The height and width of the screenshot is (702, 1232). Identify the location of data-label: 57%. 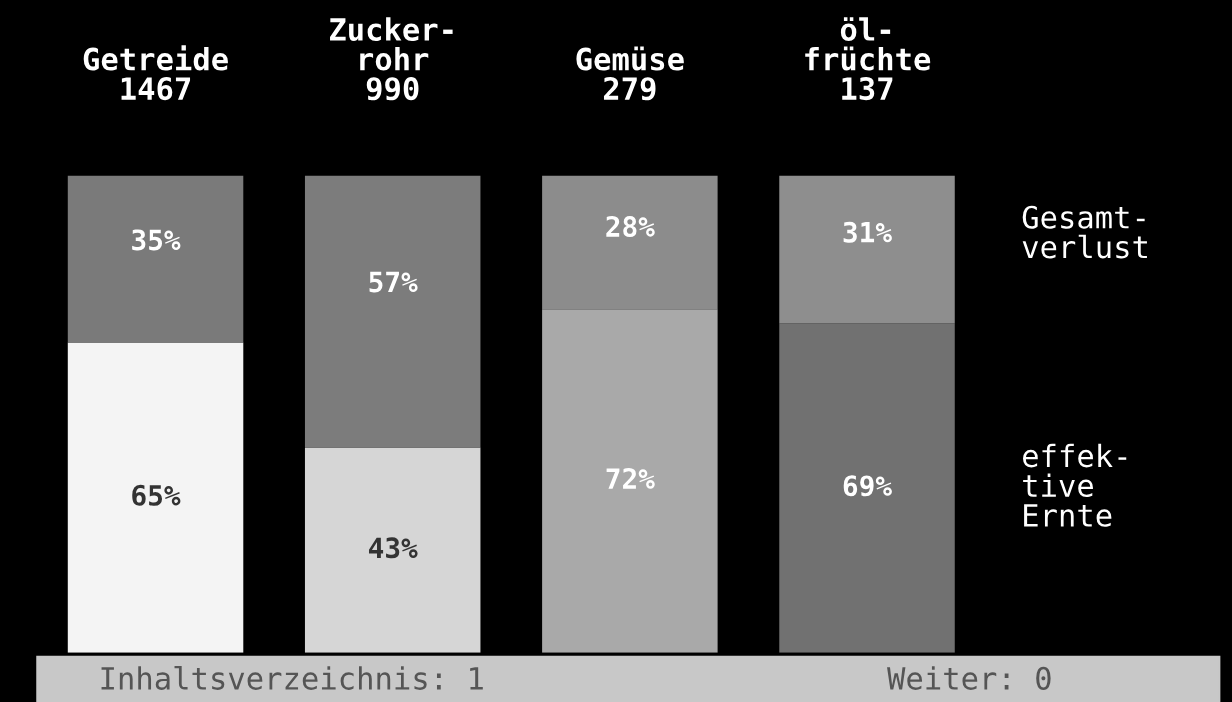
(393, 282).